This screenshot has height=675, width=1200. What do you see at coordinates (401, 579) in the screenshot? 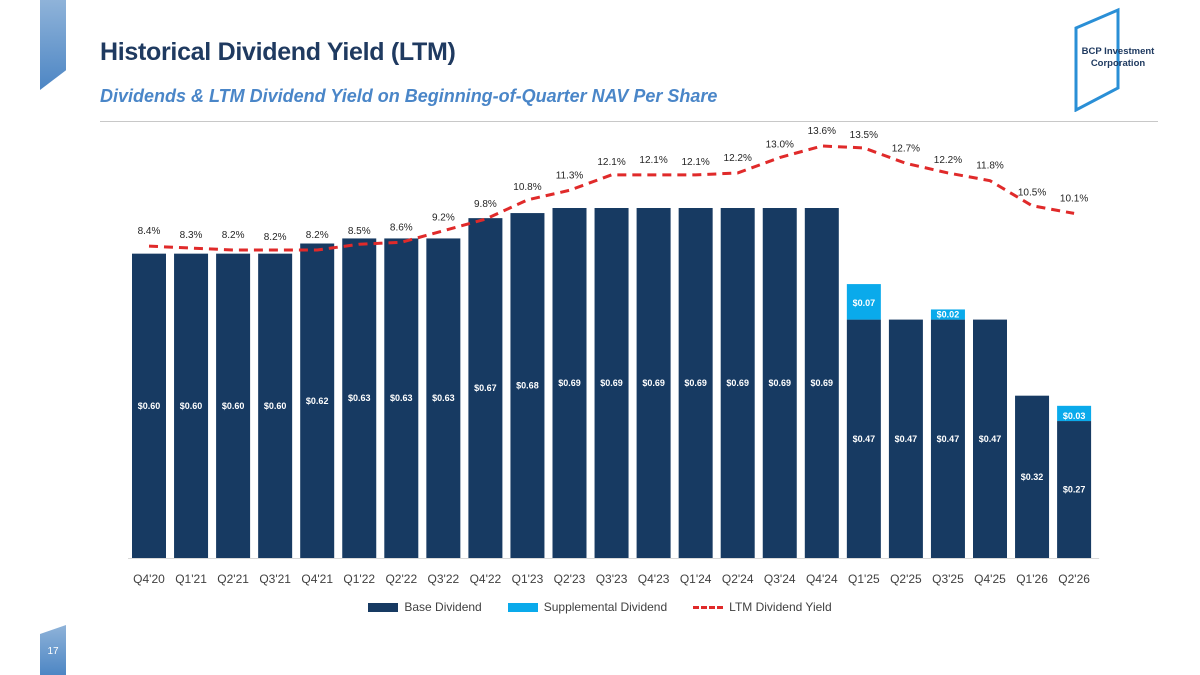
I see `x-tick-label: Q2'22` at bounding box center [401, 579].